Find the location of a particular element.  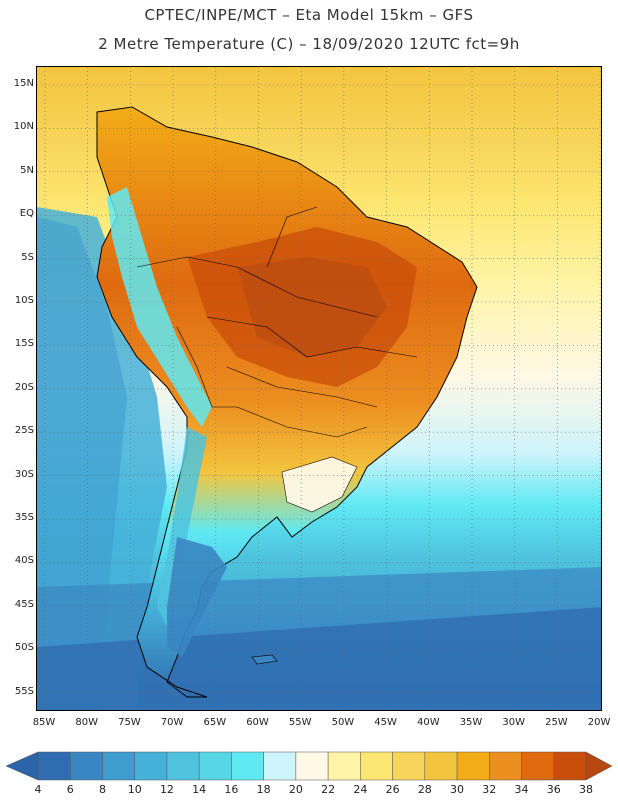

lat-label: 35S is located at coordinates (24, 517).